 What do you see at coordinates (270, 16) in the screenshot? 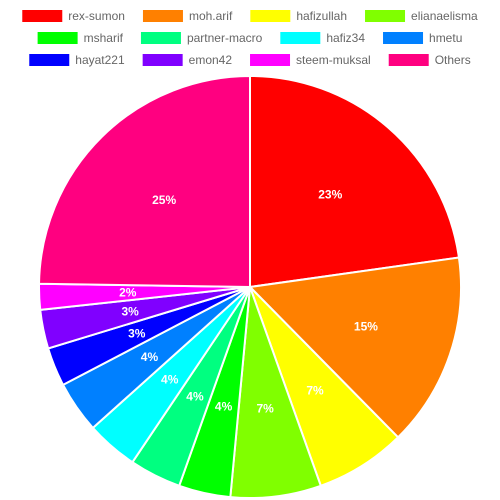
I see `legend-swatch-hafizullah` at bounding box center [270, 16].